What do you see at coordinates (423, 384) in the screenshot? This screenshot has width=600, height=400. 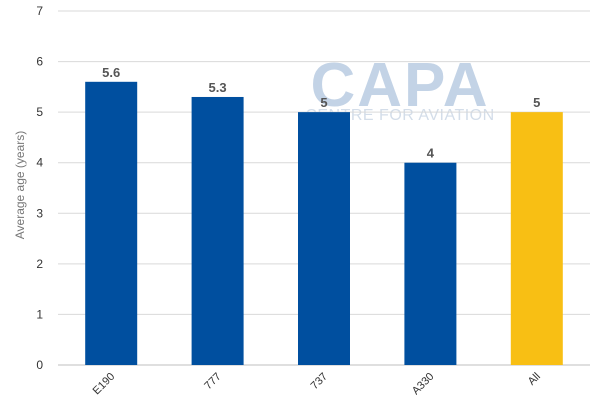 I see `x-tick-label: A330` at bounding box center [423, 384].